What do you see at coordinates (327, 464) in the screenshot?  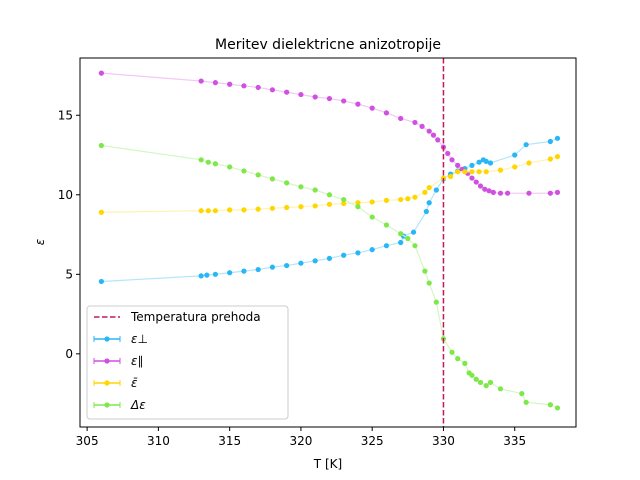 I see `x-axis-label: T [K]` at bounding box center [327, 464].